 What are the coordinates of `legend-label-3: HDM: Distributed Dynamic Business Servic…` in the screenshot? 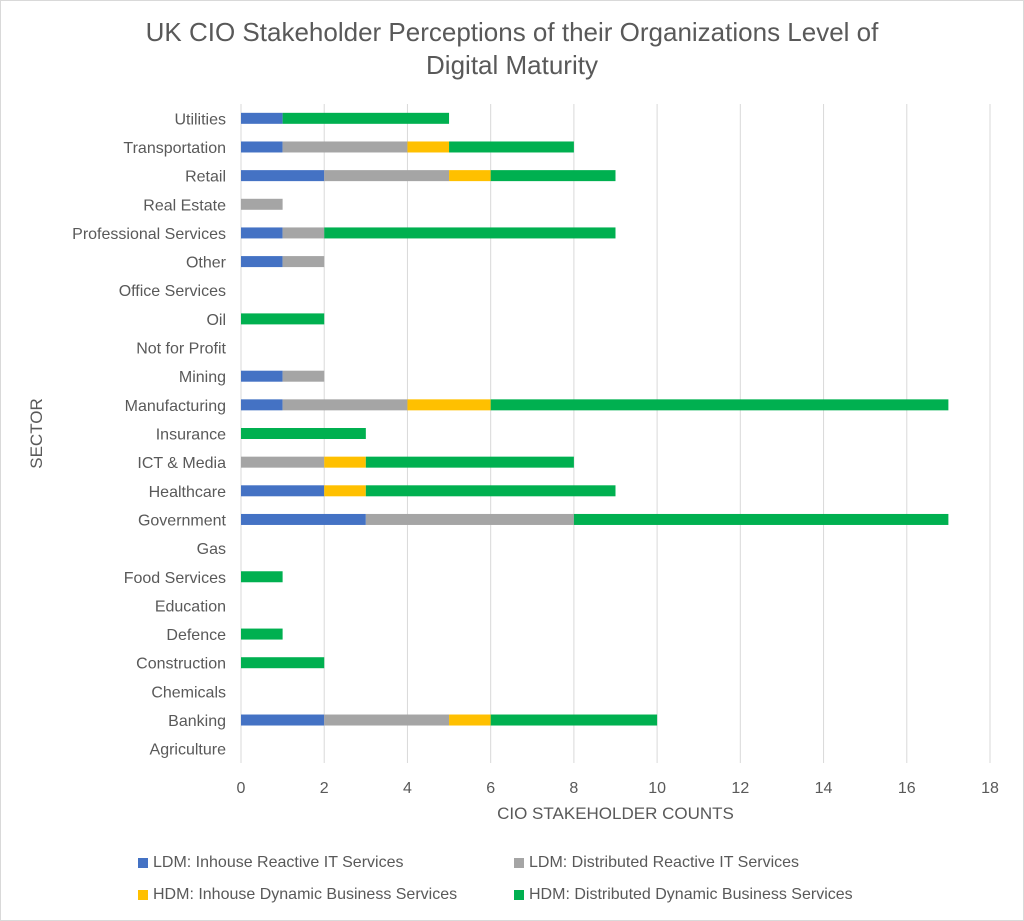 It's located at (691, 894).